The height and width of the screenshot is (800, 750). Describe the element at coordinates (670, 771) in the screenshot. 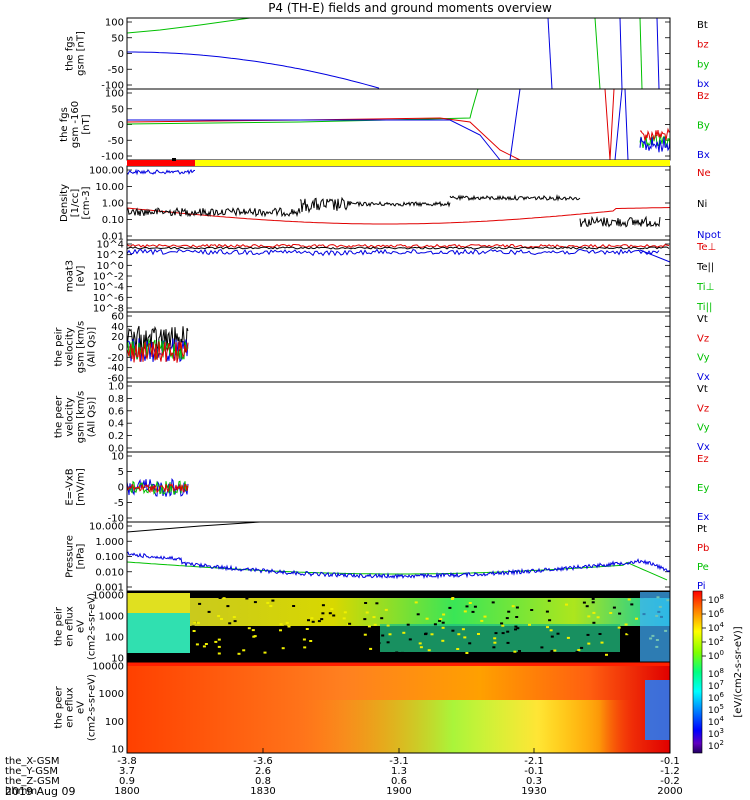

I see `footer-value: -1.2` at that location.